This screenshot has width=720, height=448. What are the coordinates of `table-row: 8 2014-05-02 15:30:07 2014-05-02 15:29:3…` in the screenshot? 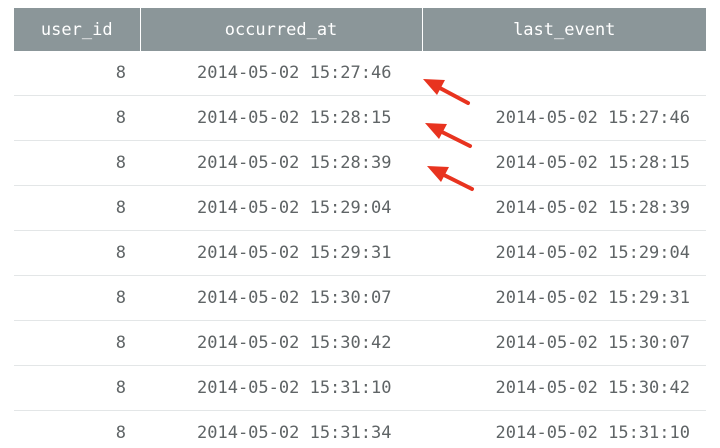 It's located at (360, 298).